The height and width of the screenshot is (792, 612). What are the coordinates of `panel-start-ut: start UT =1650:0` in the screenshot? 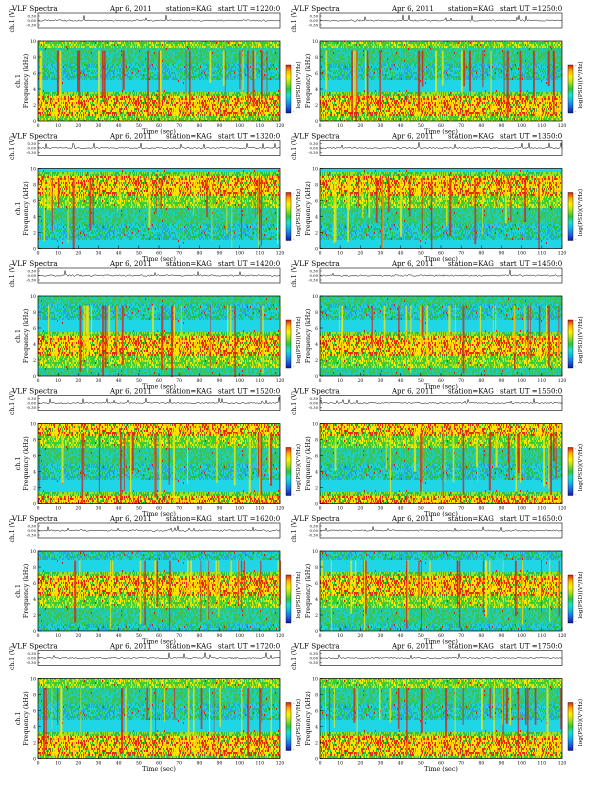 It's located at (531, 519).